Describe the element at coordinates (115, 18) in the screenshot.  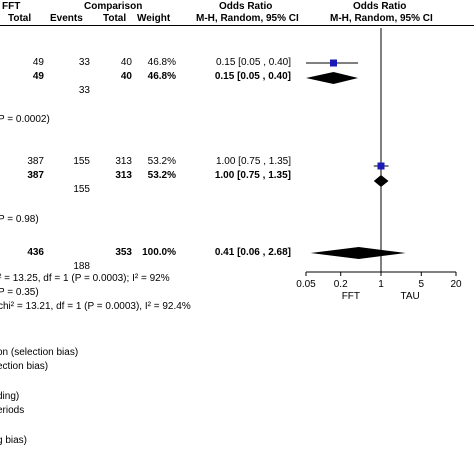
I see `total-column-header-2: Total` at that location.